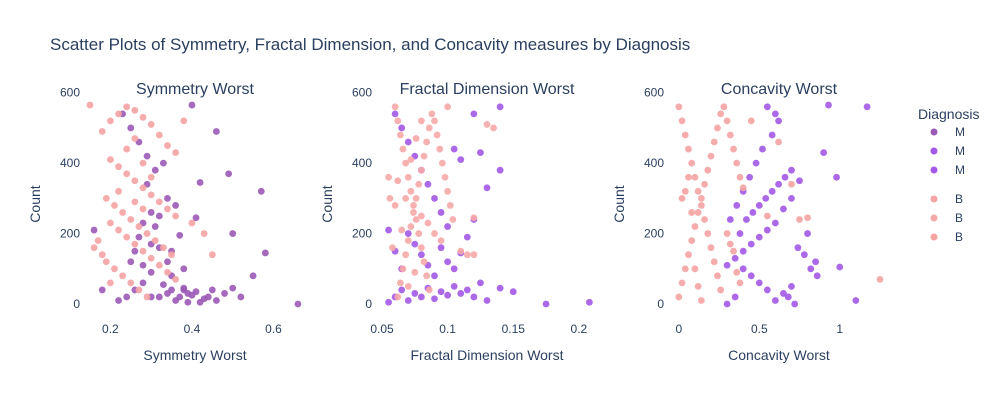 The height and width of the screenshot is (400, 1000). I want to click on y-tick-label: 200, so click(654, 234).